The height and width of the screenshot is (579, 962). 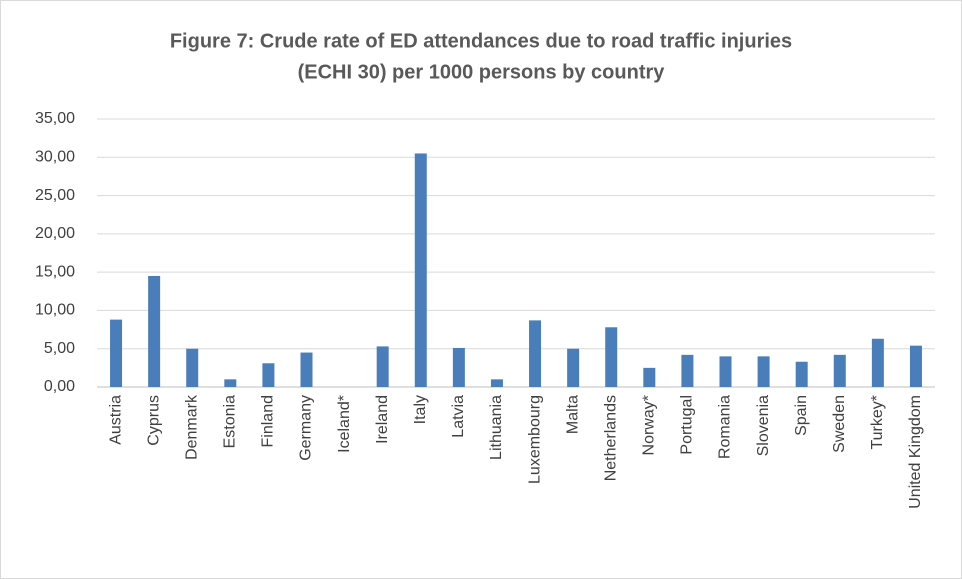 What do you see at coordinates (55, 310) in the screenshot?
I see `y-tick-label: 10,00` at bounding box center [55, 310].